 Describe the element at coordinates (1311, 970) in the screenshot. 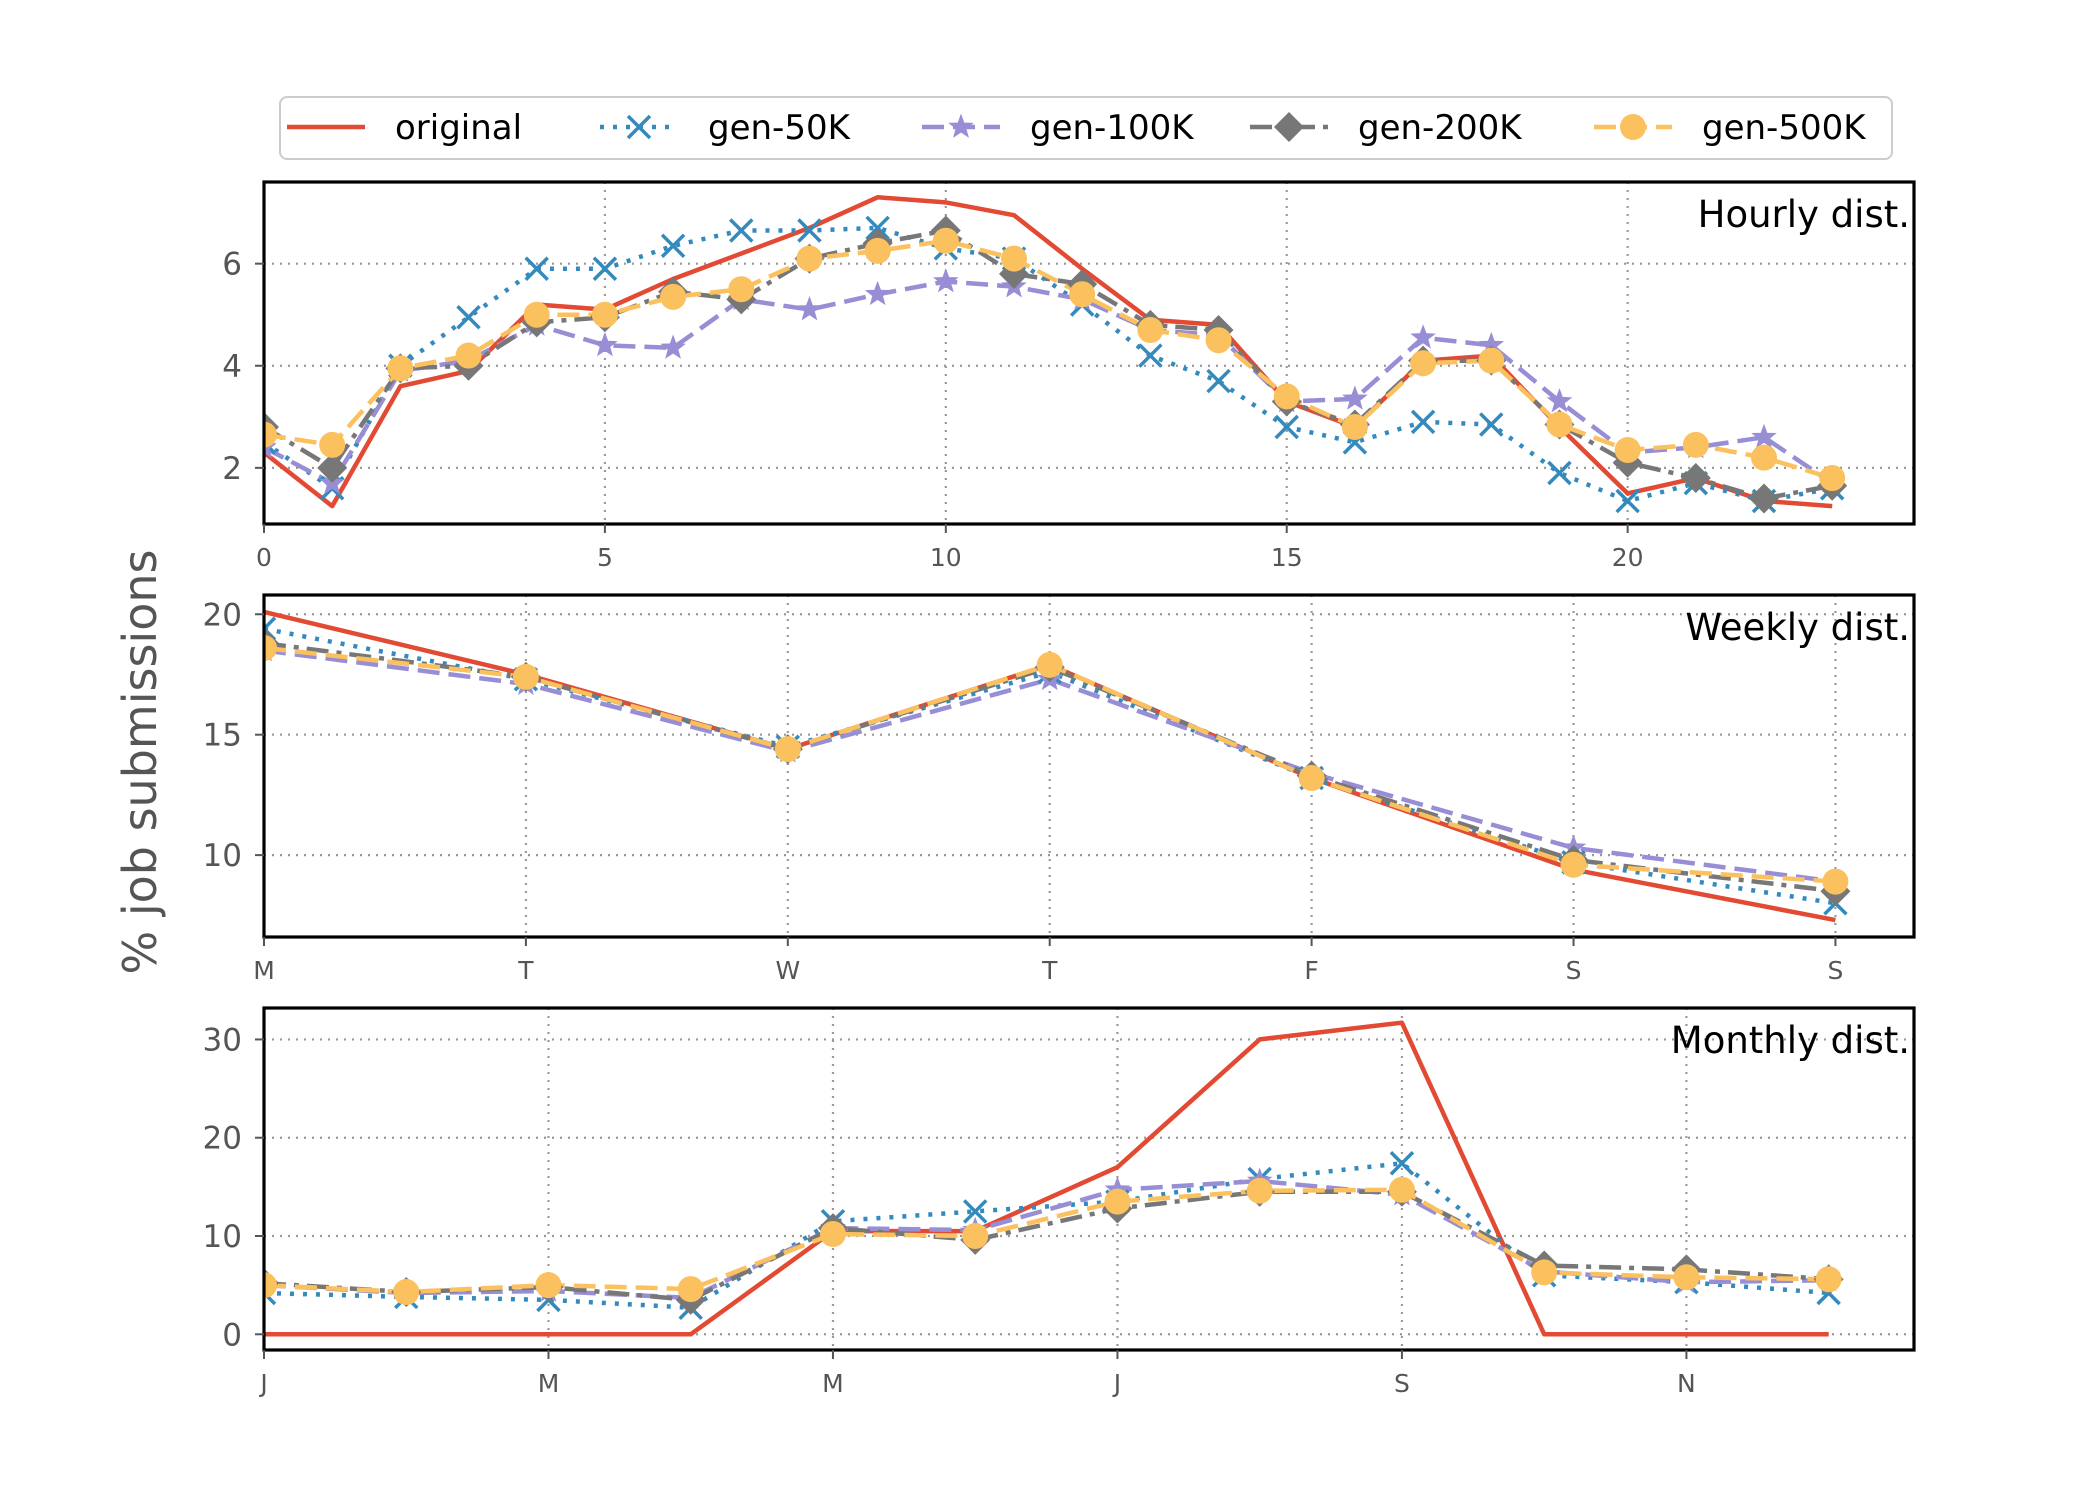

I see `x-tick-label: F` at that location.